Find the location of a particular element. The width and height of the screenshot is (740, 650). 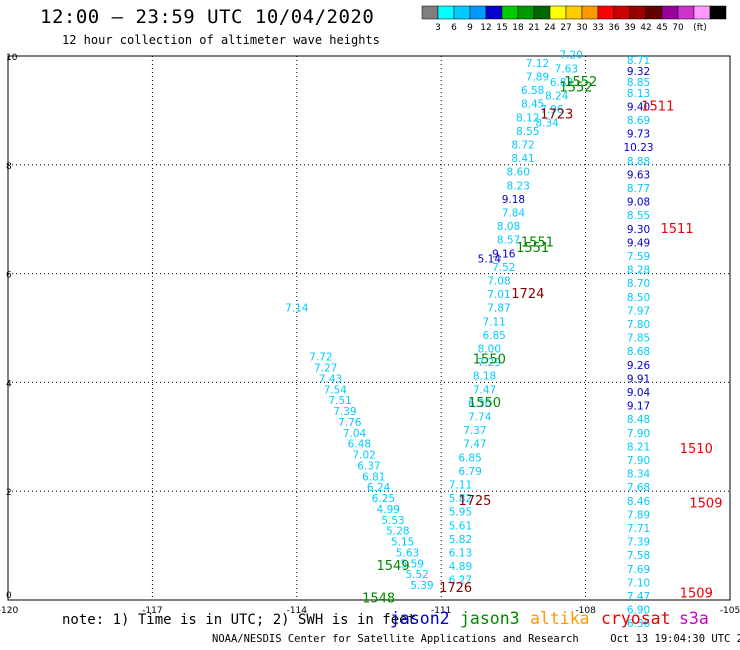

pass-id: 1723 is located at coordinates (556, 115).